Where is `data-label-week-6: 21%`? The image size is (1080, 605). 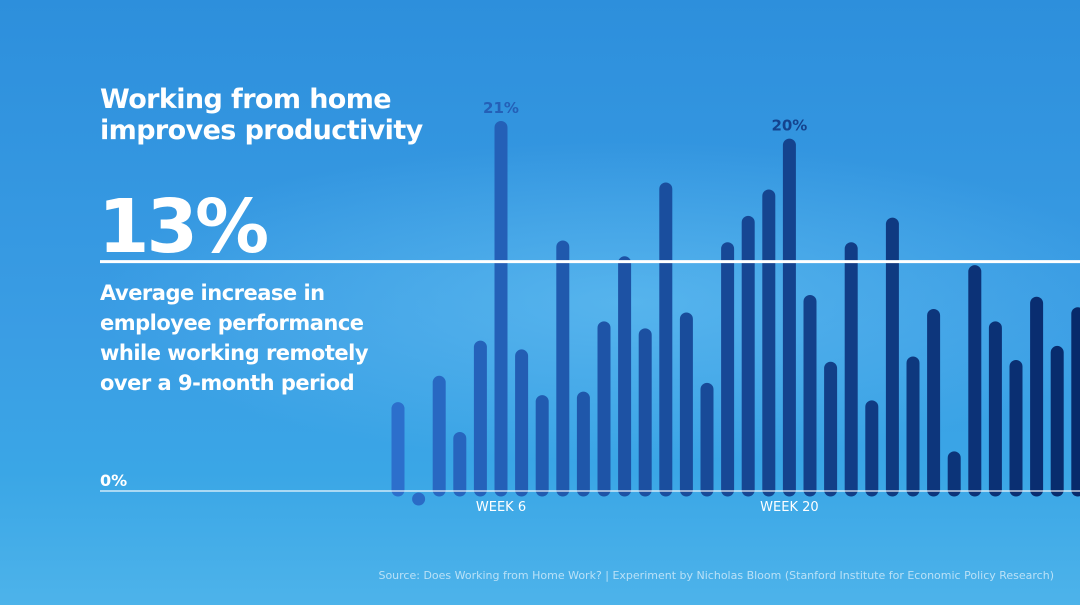
data-label-week-6: 21% is located at coordinates (501, 108).